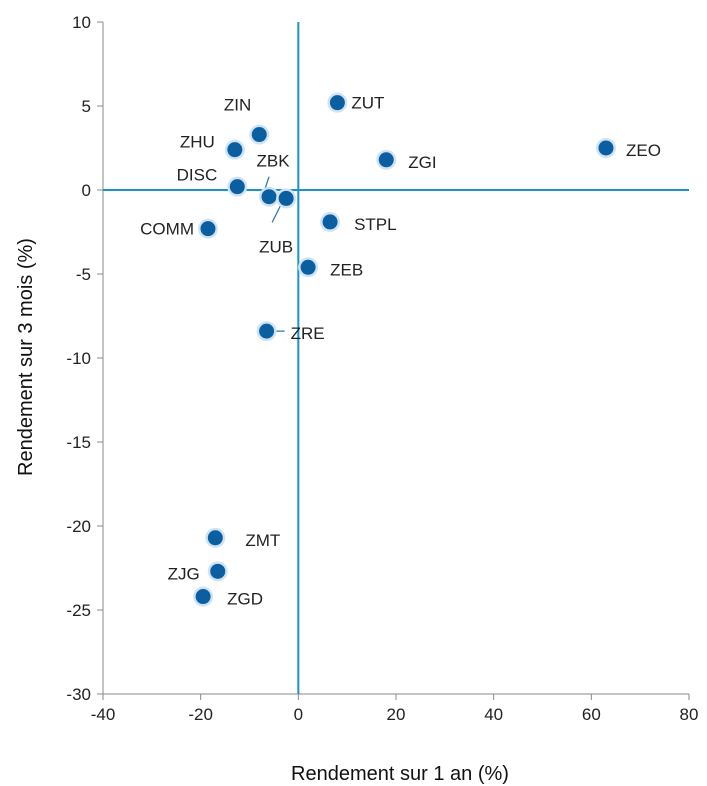 The width and height of the screenshot is (707, 786). What do you see at coordinates (78, 694) in the screenshot?
I see `y-tick-label: -30` at bounding box center [78, 694].